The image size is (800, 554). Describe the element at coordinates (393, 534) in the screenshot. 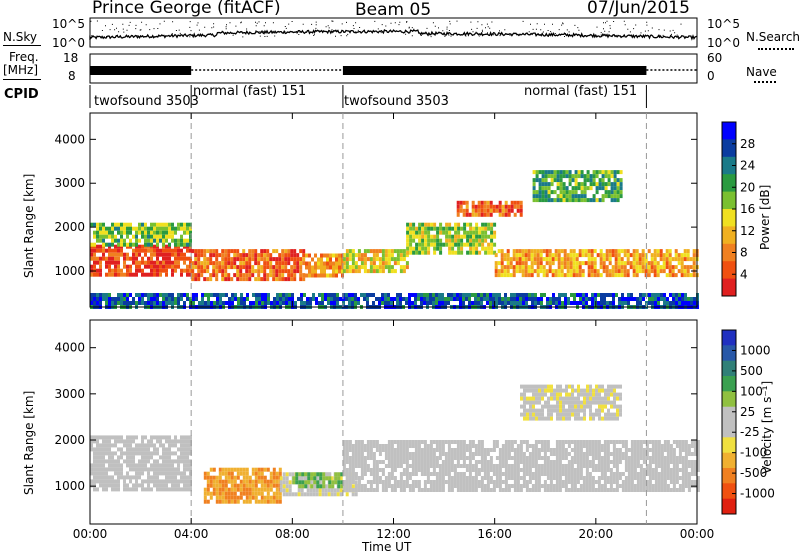

I see `x-tick-label: 12:00` at that location.